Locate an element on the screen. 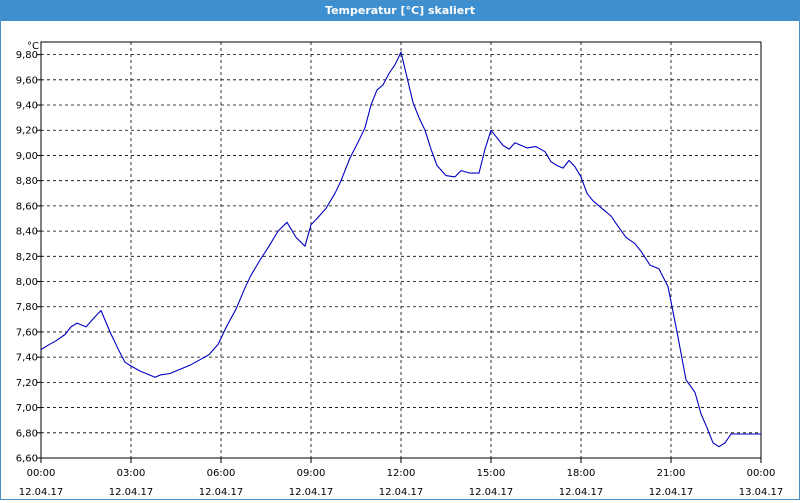 This screenshot has width=800, height=503. x-tick-time-label: 06:00 is located at coordinates (221, 473).